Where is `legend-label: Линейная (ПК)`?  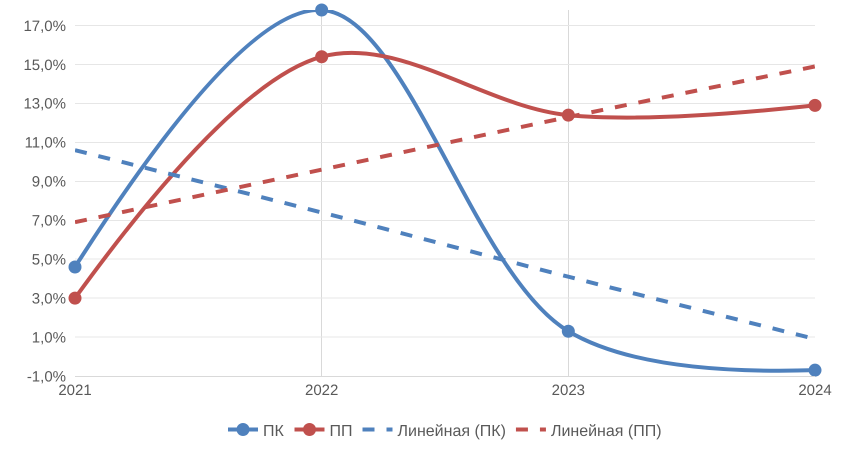
legend-label: Линейная (ПК) is located at coordinates (452, 431).